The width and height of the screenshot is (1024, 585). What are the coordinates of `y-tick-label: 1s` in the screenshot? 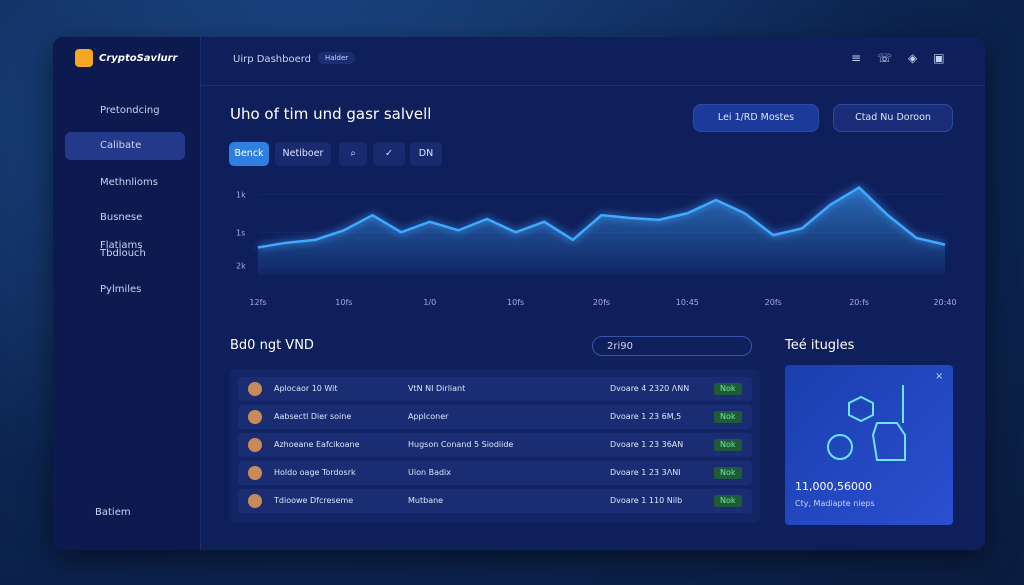 It's located at (240, 232).